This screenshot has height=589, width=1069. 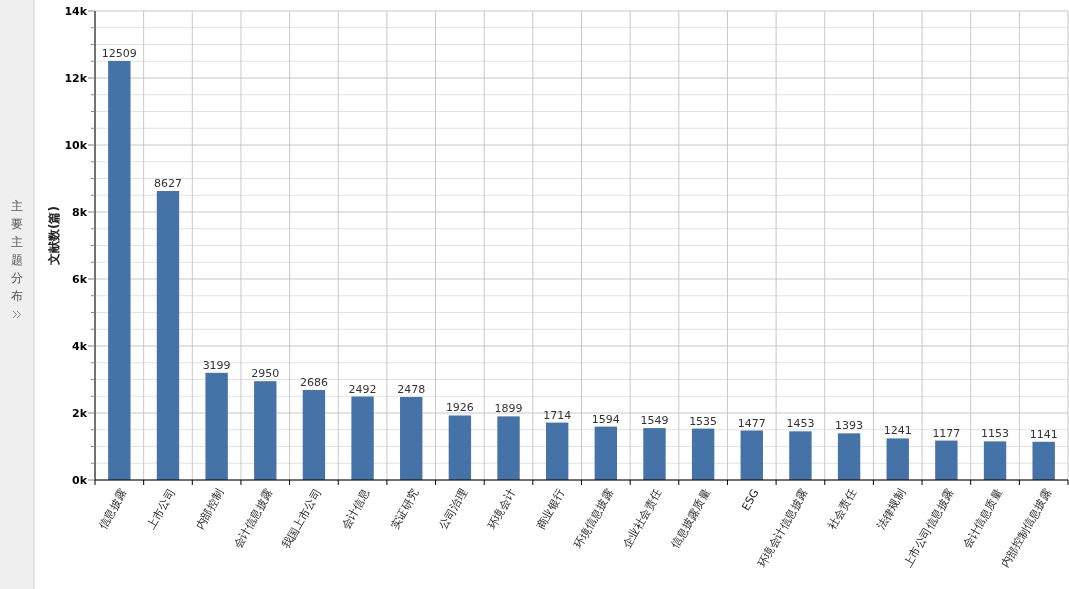 What do you see at coordinates (113, 509) in the screenshot?
I see `x-tick-label: 信息披露` at bounding box center [113, 509].